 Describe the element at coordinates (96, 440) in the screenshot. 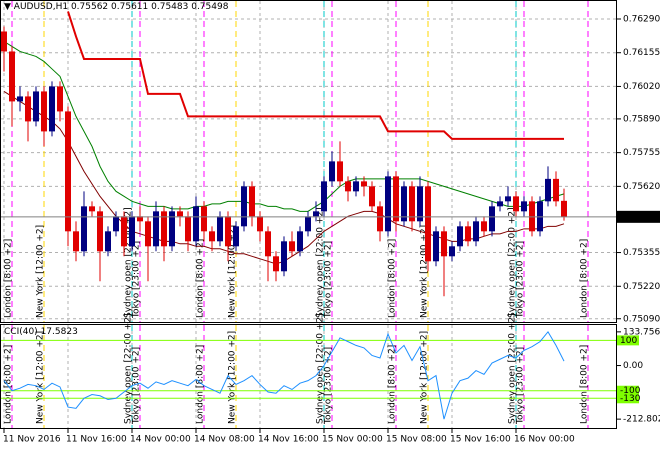

I see `x-tick-label: 11 Nov 16:00` at that location.